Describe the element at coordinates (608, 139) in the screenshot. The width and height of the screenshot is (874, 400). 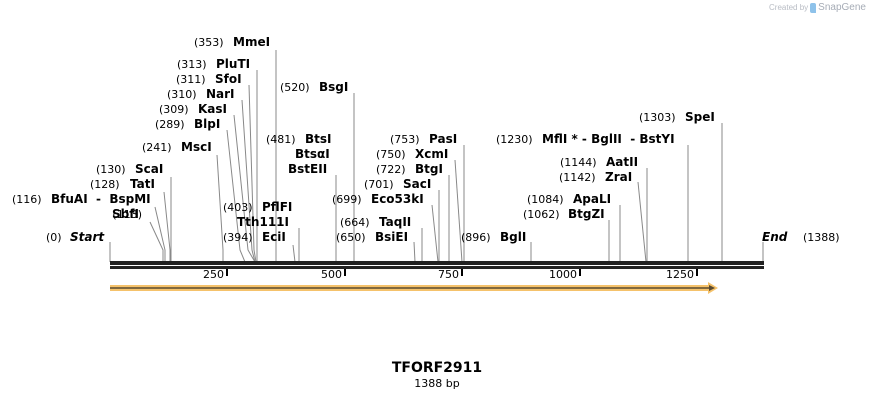
I see `site-name-mfli-bglii-bstyi: MflI * - BglII - BstYI` at that location.